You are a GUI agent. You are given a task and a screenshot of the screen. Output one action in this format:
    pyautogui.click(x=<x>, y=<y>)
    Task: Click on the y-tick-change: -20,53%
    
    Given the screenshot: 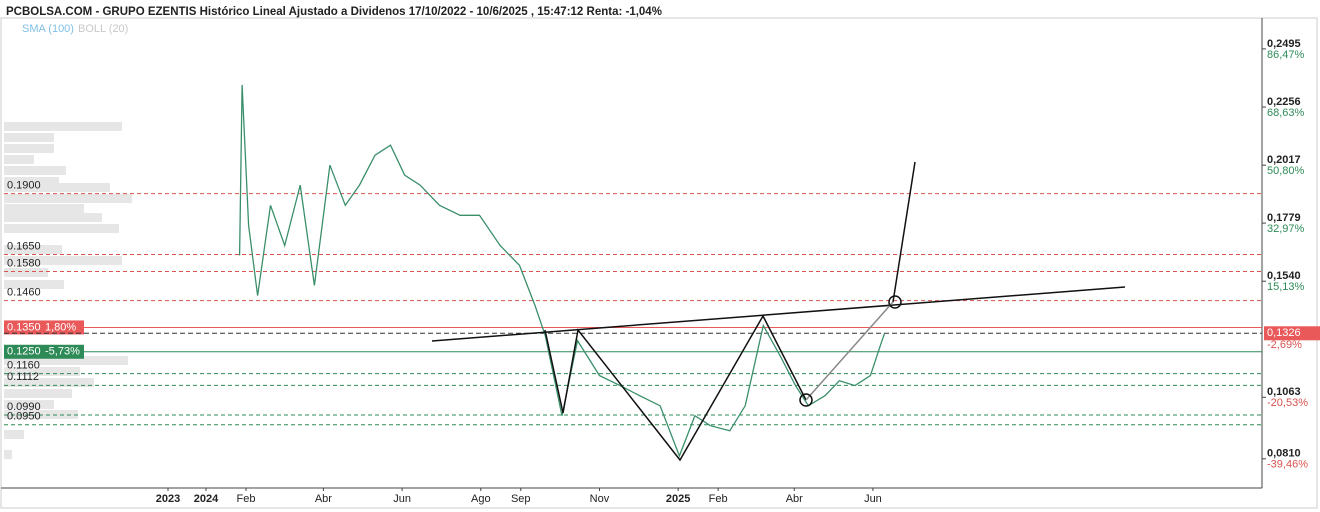 What is the action you would take?
    pyautogui.click(x=1287, y=403)
    